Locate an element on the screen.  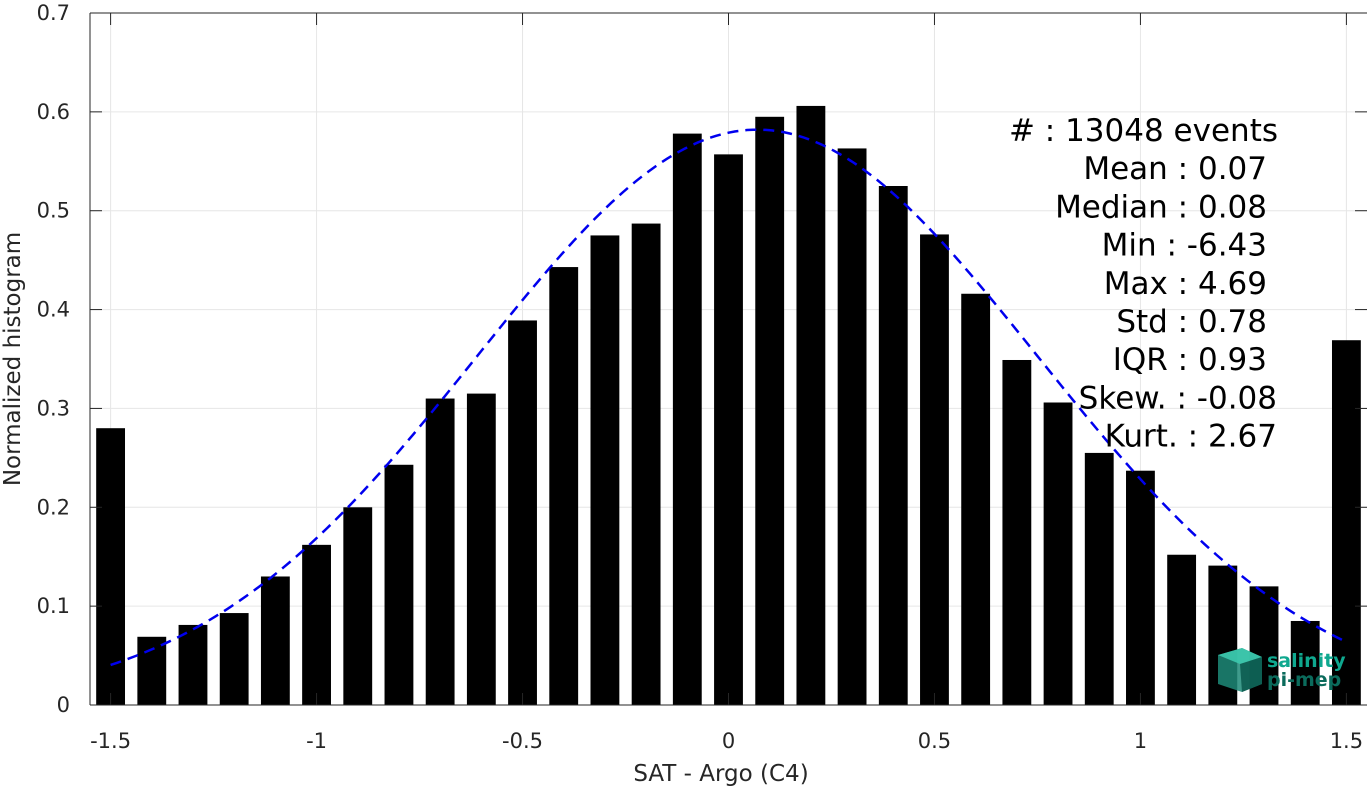
logo-text-pimep: pi-mep is located at coordinates (1304, 680).